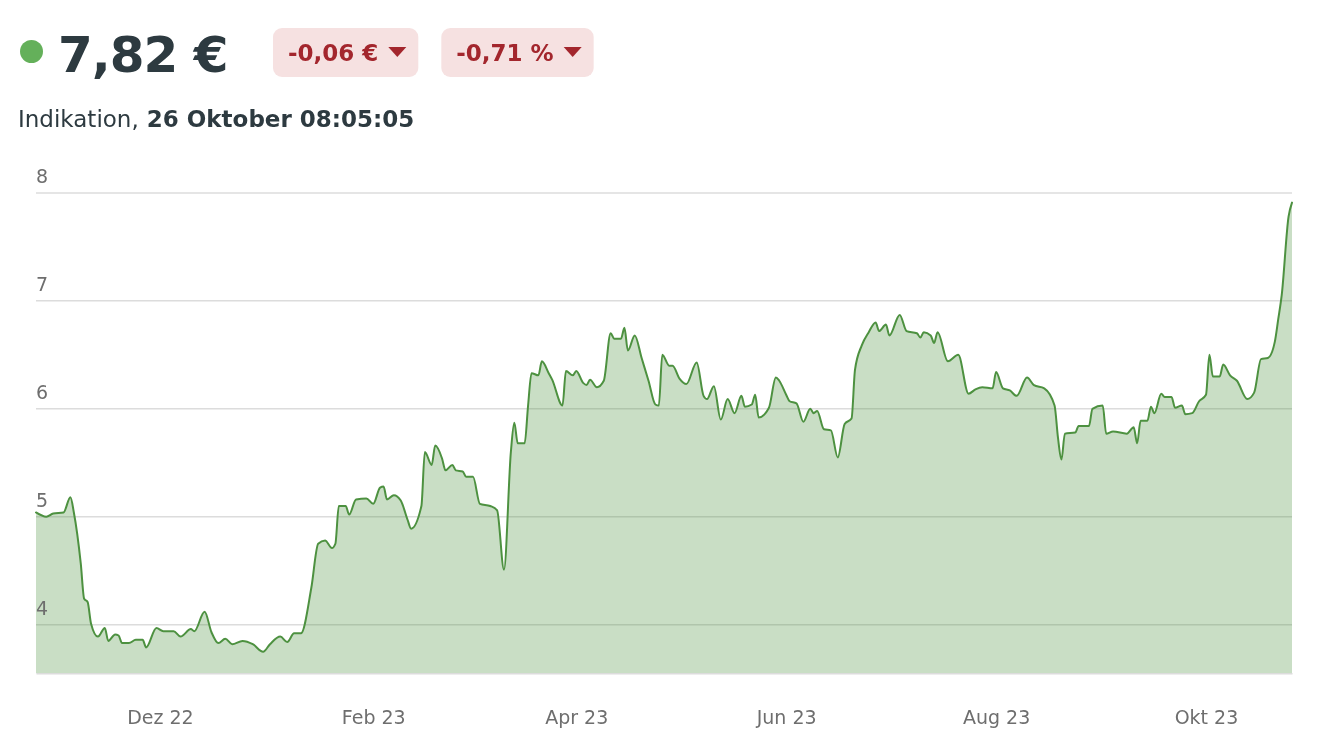 This screenshot has width=1336, height=738. Describe the element at coordinates (333, 53) in the screenshot. I see `text: -0,06 €` at that location.